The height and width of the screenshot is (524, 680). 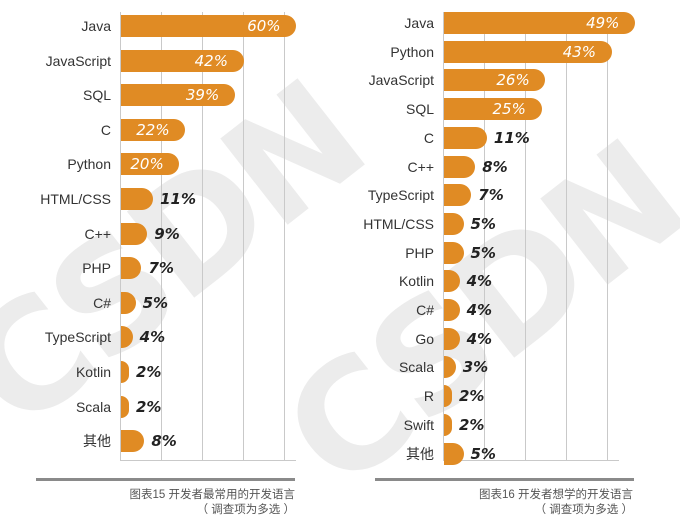 I want to click on bar-row: C# 4%, so click(x=510, y=310).